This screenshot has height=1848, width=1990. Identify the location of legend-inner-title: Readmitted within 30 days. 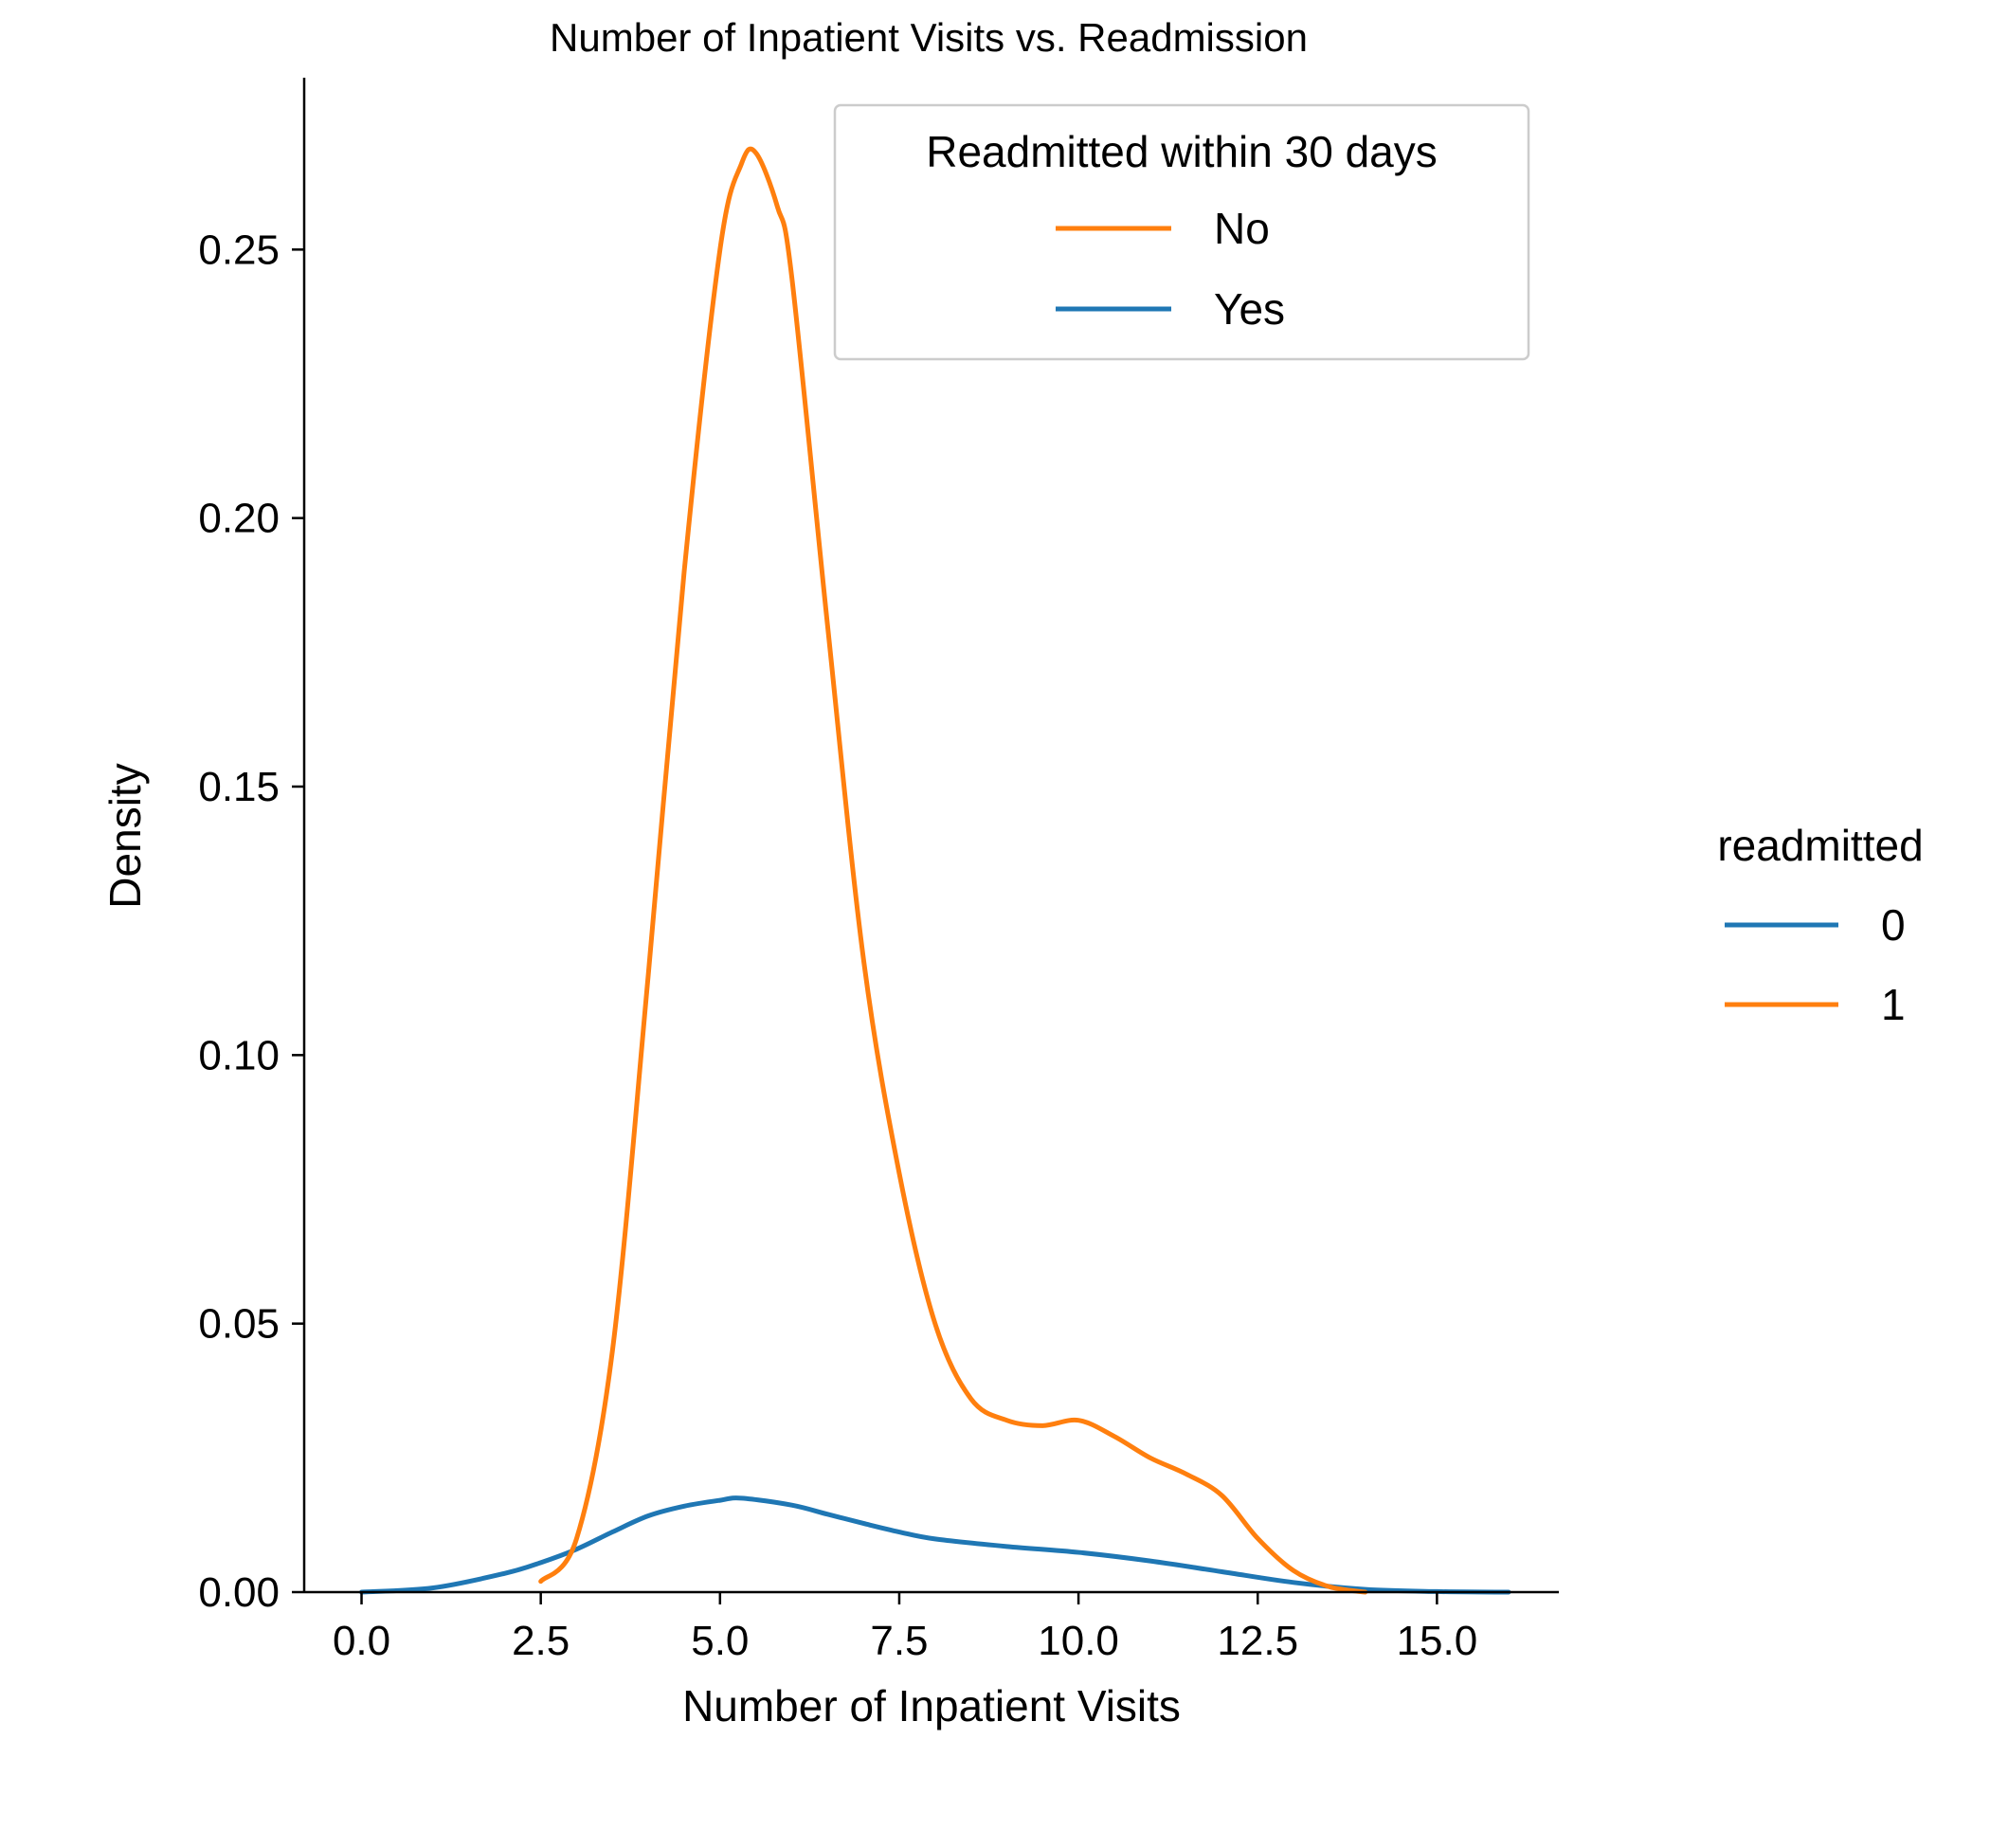
(1182, 152).